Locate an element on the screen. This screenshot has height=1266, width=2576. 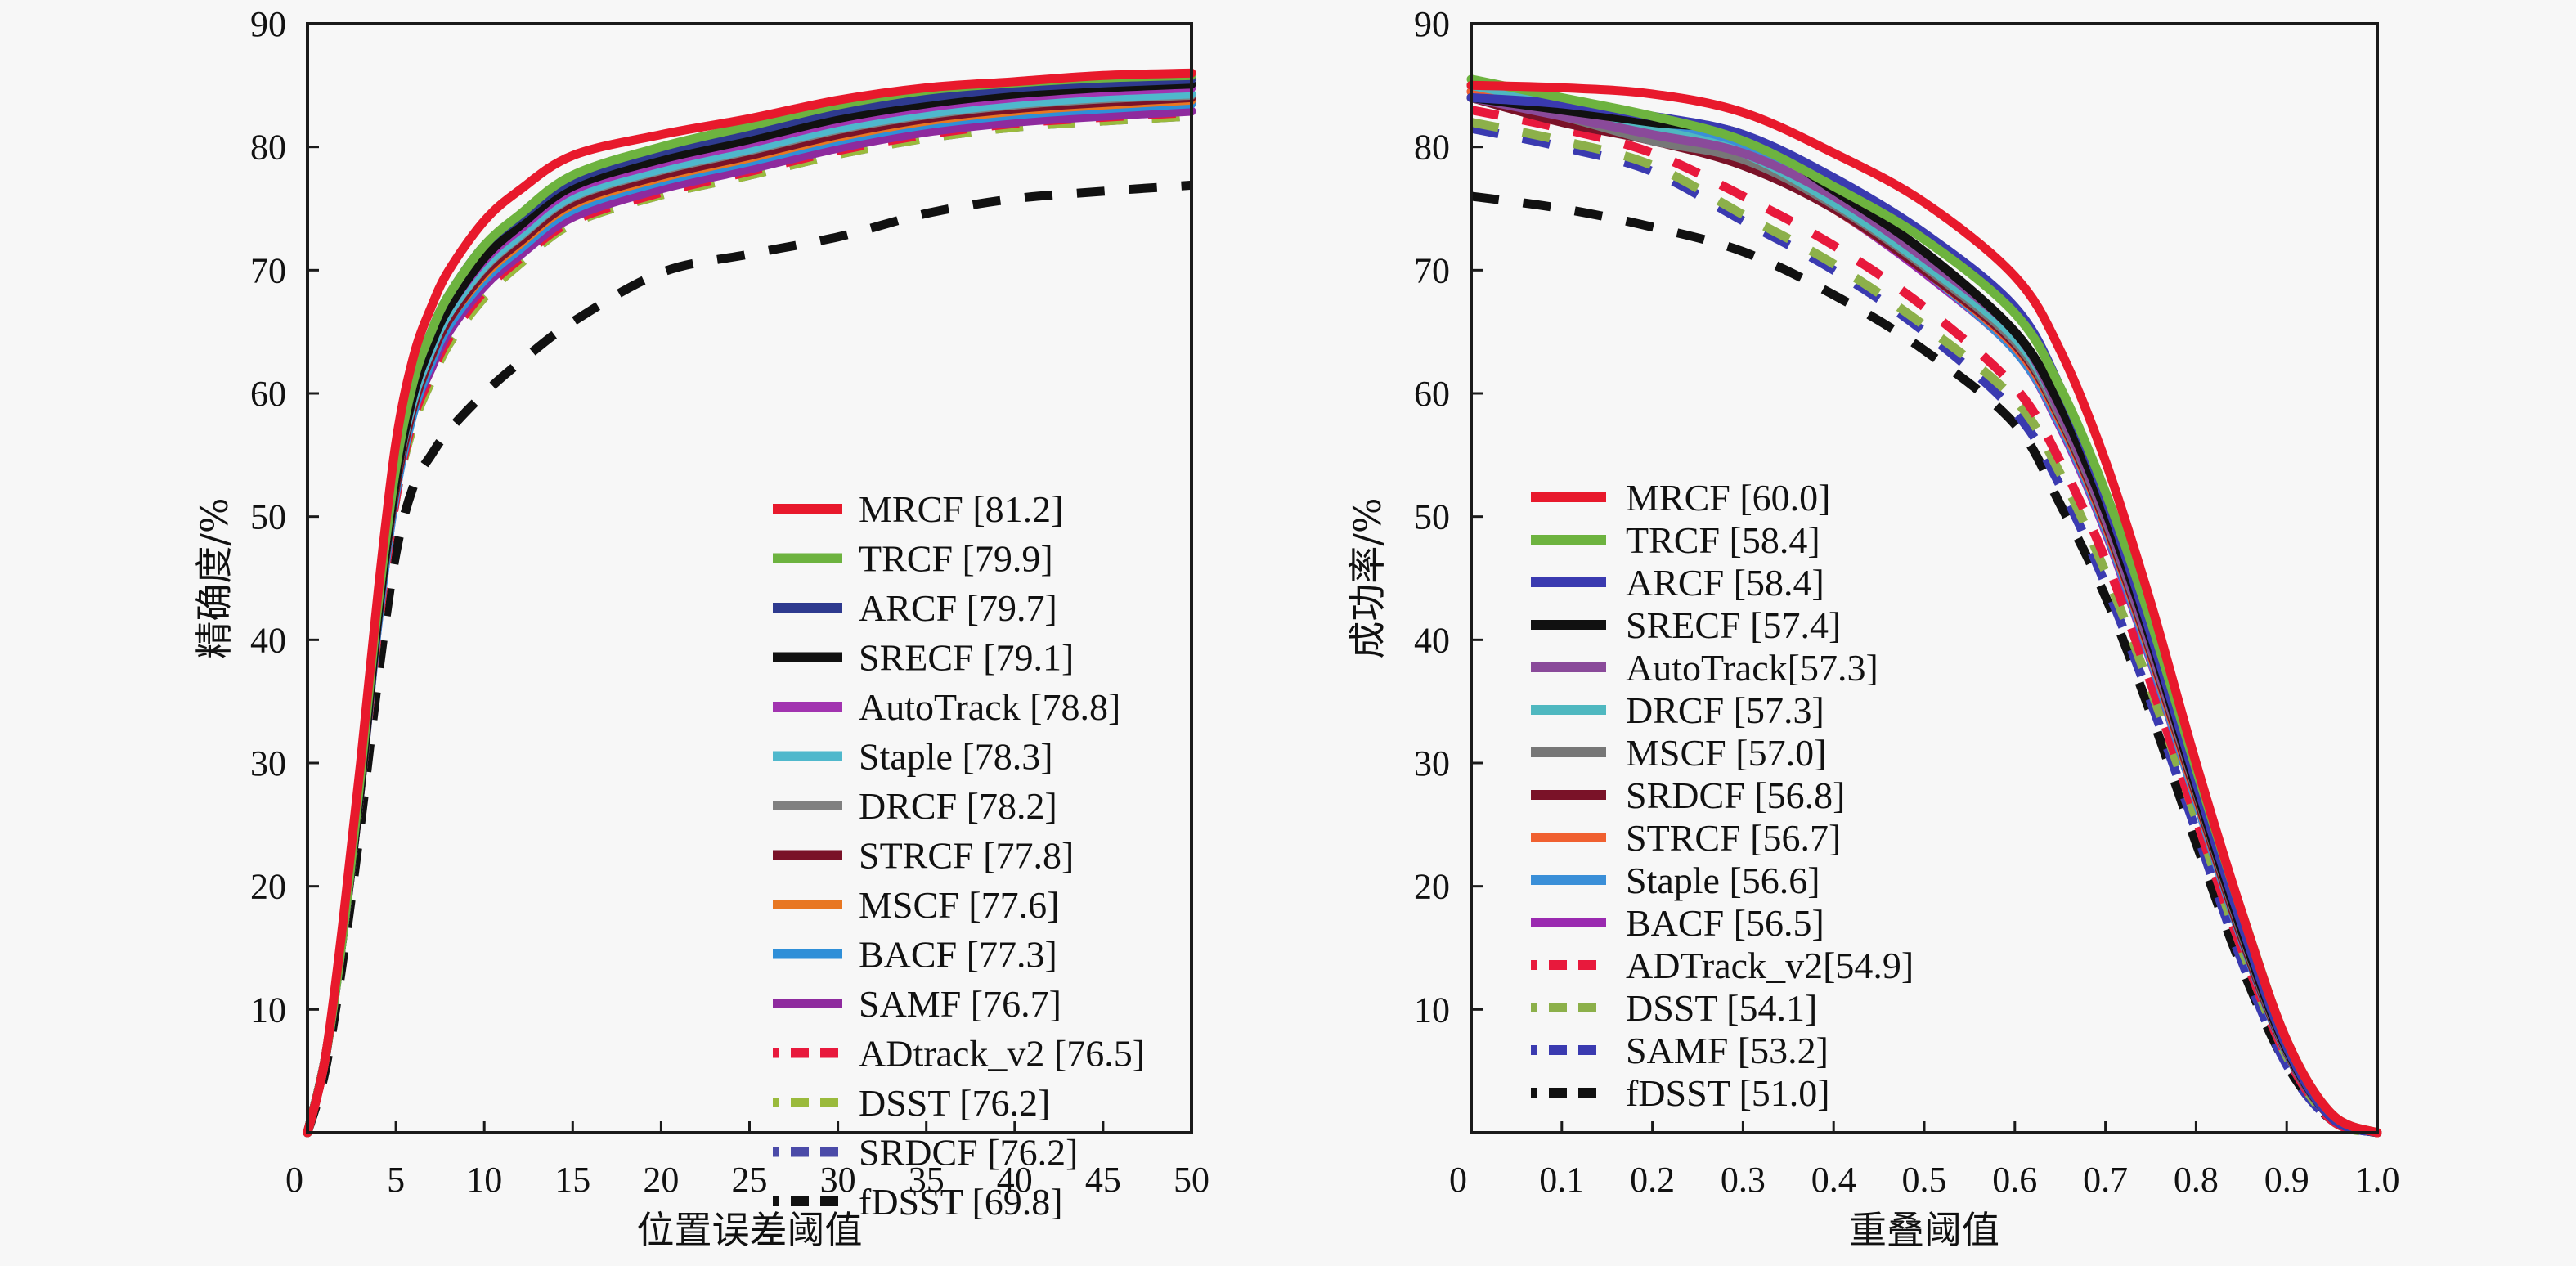
x-tick-label: 0 is located at coordinates (1458, 1180).